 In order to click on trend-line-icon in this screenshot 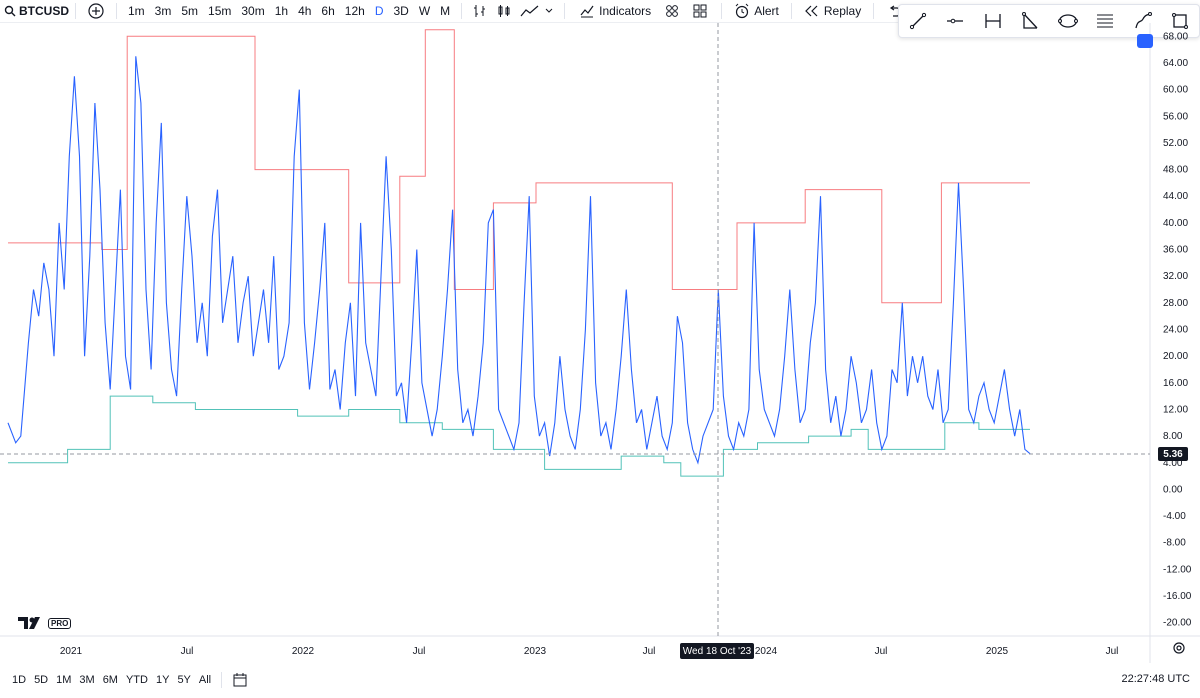, I will do `click(918, 21)`.